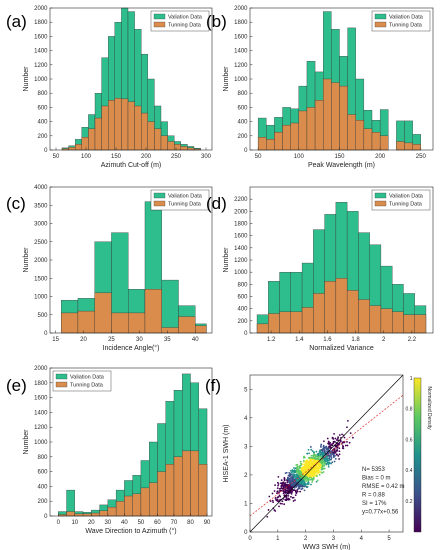  What do you see at coordinates (246, 447) in the screenshot?
I see `y-tick-label: 3` at bounding box center [246, 447].